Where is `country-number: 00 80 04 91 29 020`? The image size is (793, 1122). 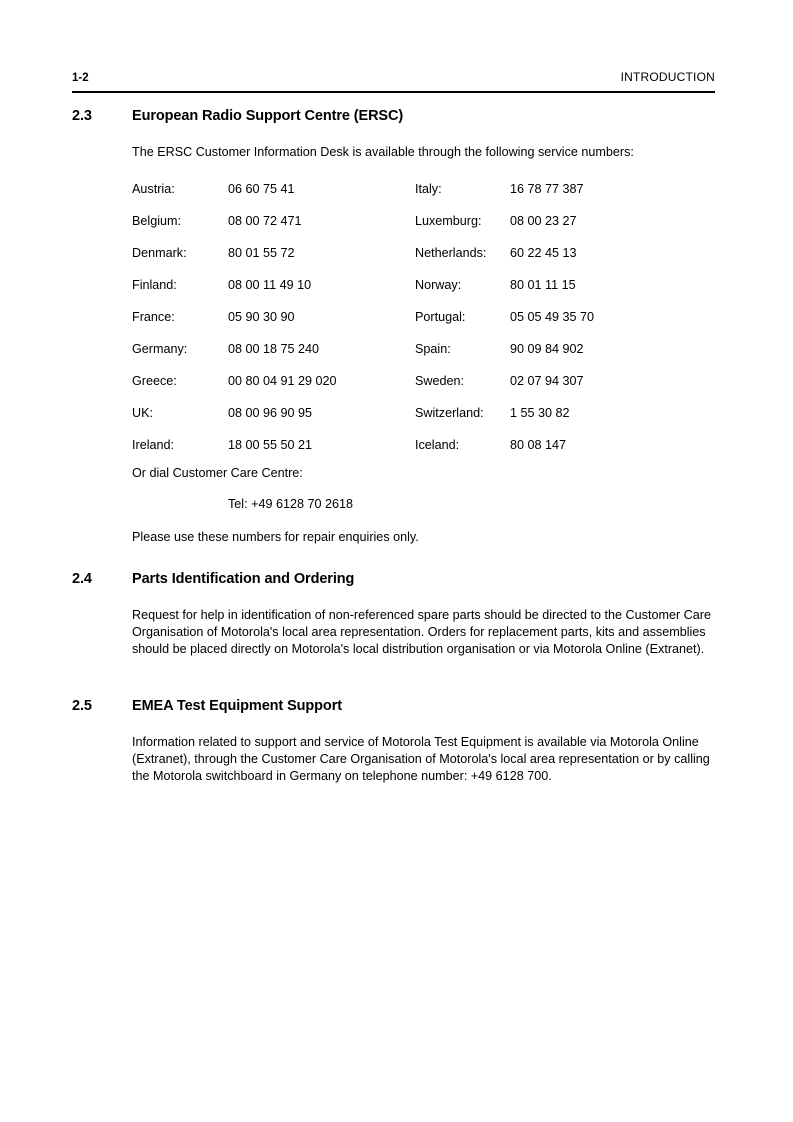
country-number: 00 80 04 91 29 020 is located at coordinates (282, 381).